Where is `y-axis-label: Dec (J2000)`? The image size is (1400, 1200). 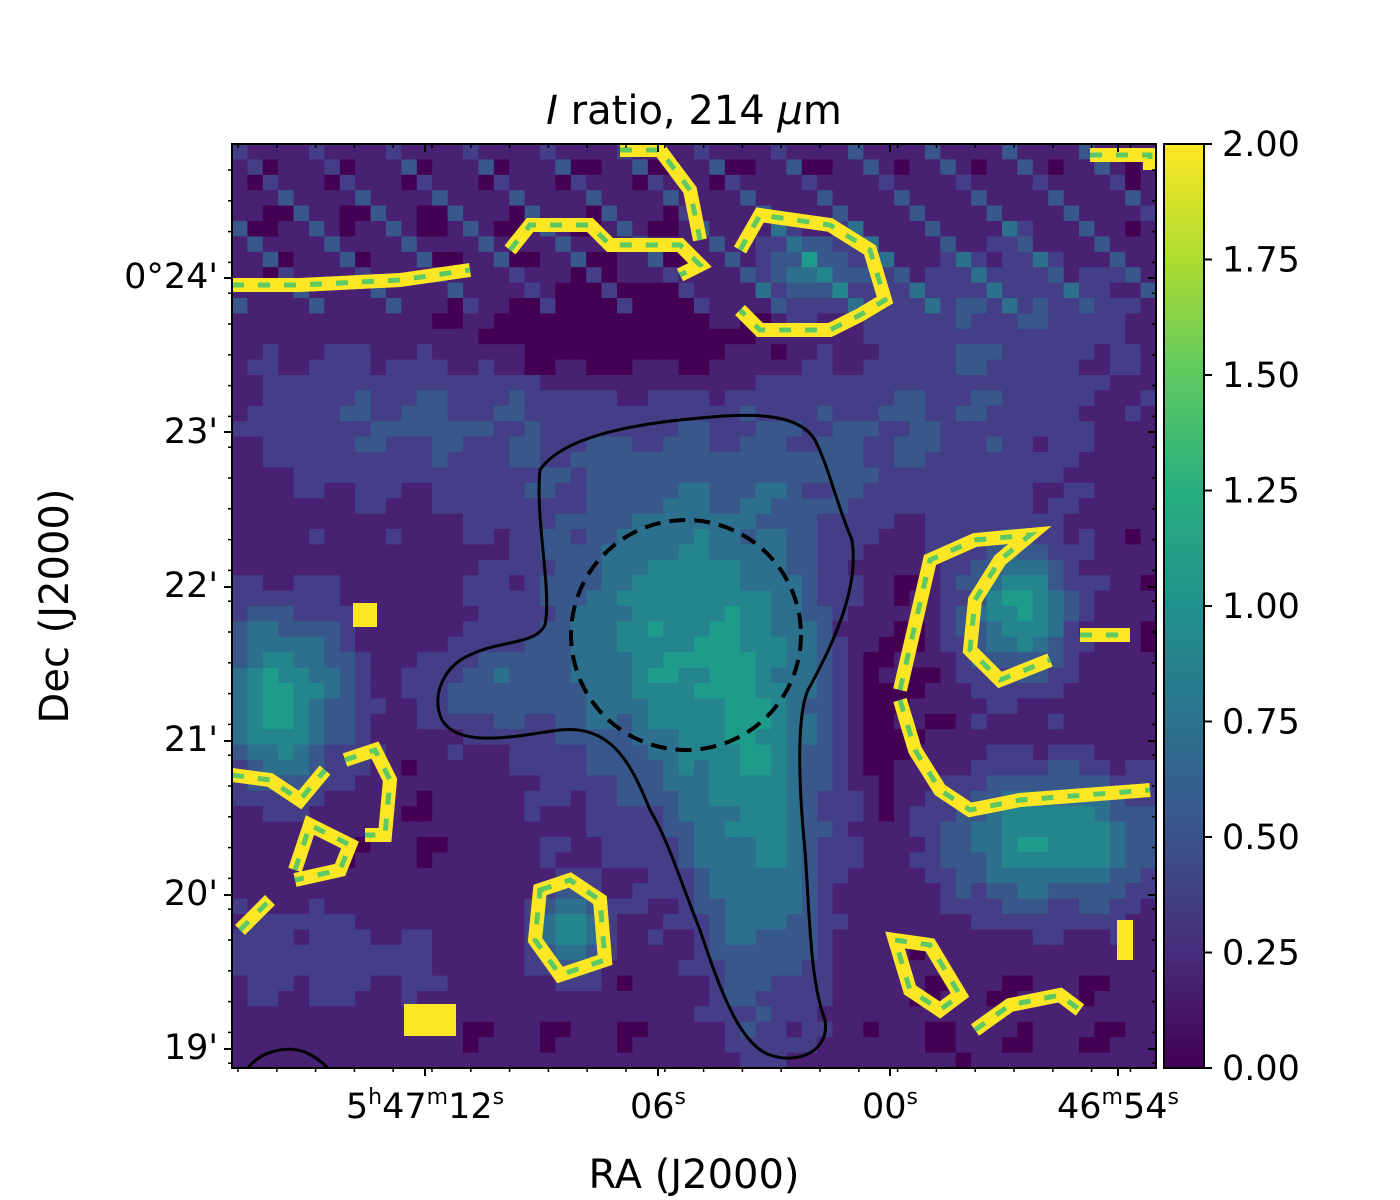 y-axis-label: Dec (J2000) is located at coordinates (55, 606).